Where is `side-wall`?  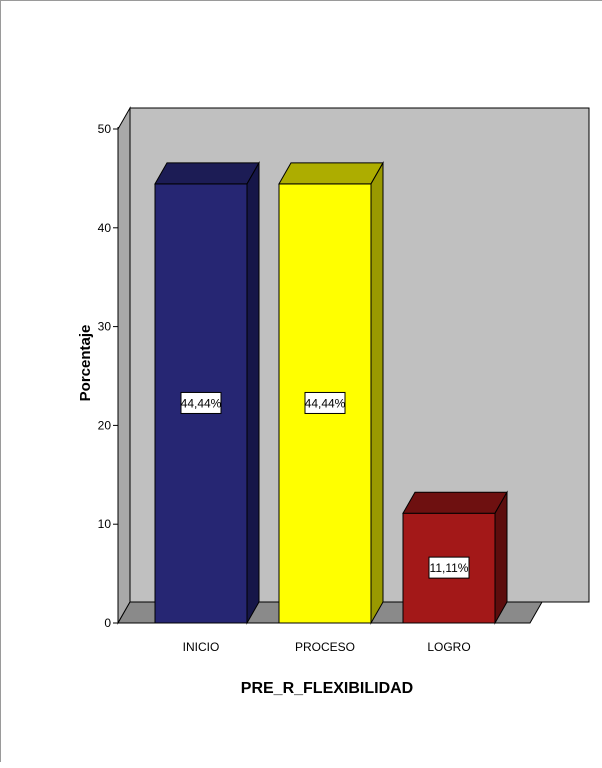 side-wall is located at coordinates (124, 365).